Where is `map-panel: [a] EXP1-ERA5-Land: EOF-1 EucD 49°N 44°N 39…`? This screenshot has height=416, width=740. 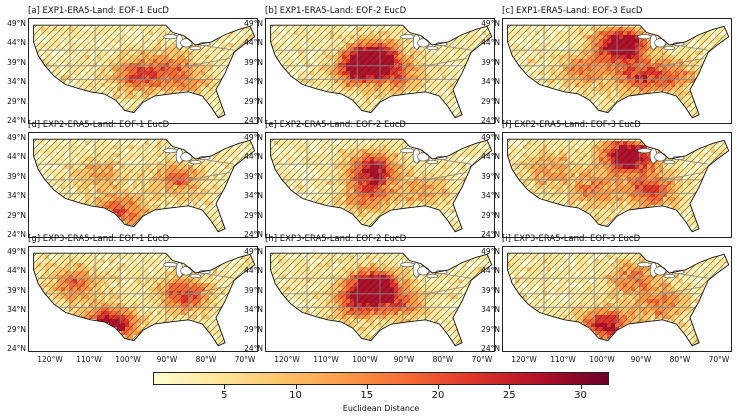 map-panel: [a] EXP1-ERA5-Land: EOF-1 EucD 49°N 44°N 39… is located at coordinates (132, 65).